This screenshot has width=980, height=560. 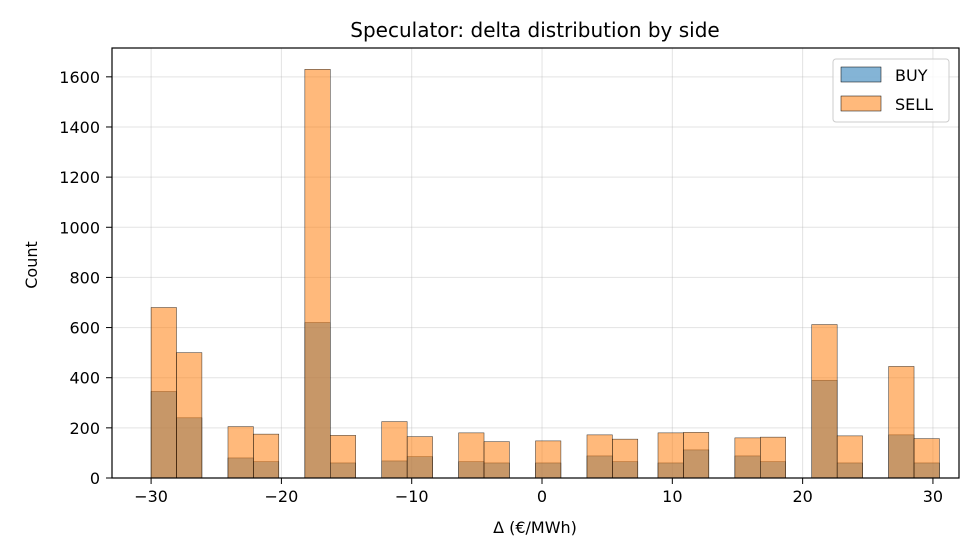 I want to click on y-tick-label: 0, so click(x=95, y=478).